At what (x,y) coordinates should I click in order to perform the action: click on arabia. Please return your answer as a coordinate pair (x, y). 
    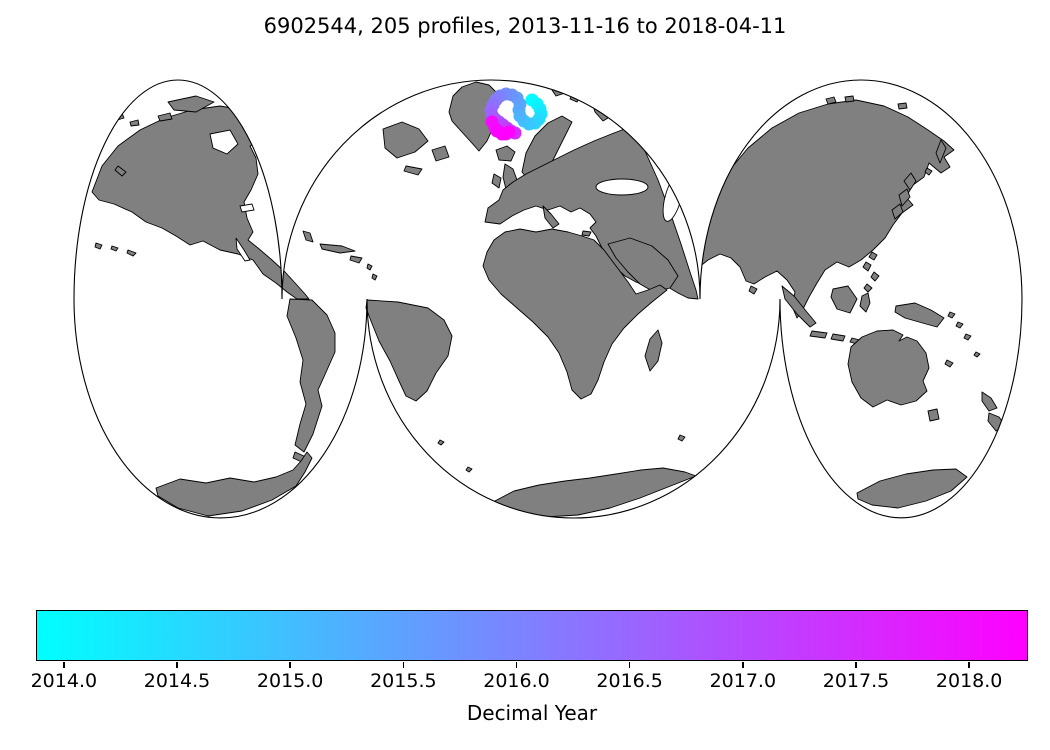
    Looking at the image, I should click on (643, 265).